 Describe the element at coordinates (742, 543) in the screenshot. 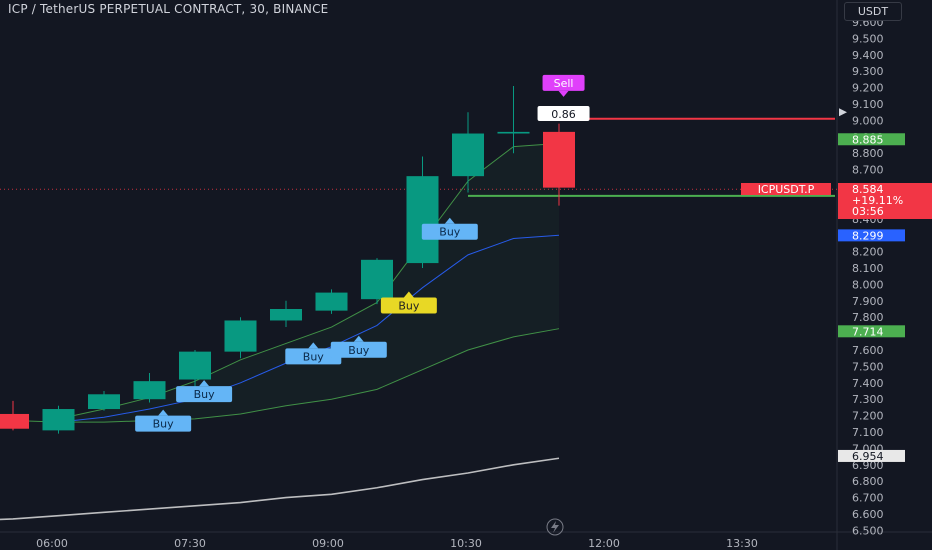

I see `x-tick-label: 13:30` at that location.